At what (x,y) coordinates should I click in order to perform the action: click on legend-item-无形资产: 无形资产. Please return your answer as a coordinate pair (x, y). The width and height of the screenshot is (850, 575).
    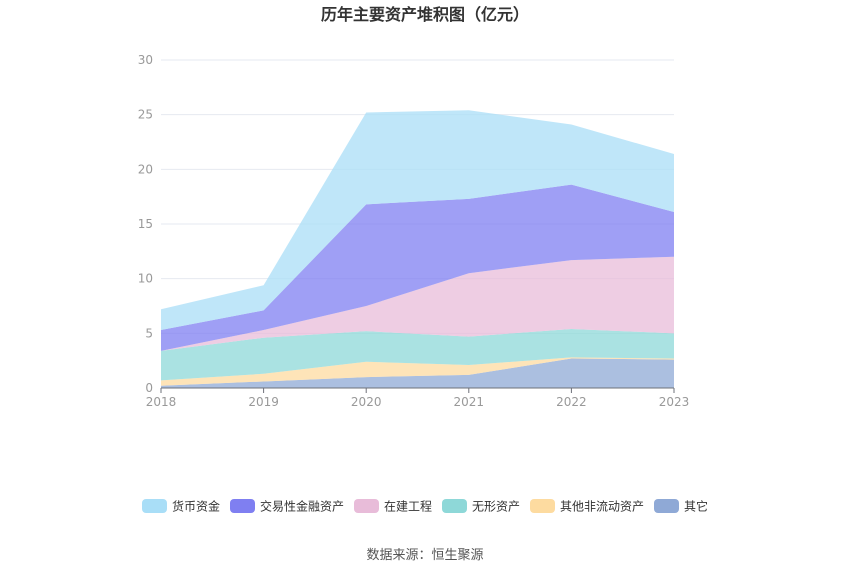
    Looking at the image, I should click on (481, 506).